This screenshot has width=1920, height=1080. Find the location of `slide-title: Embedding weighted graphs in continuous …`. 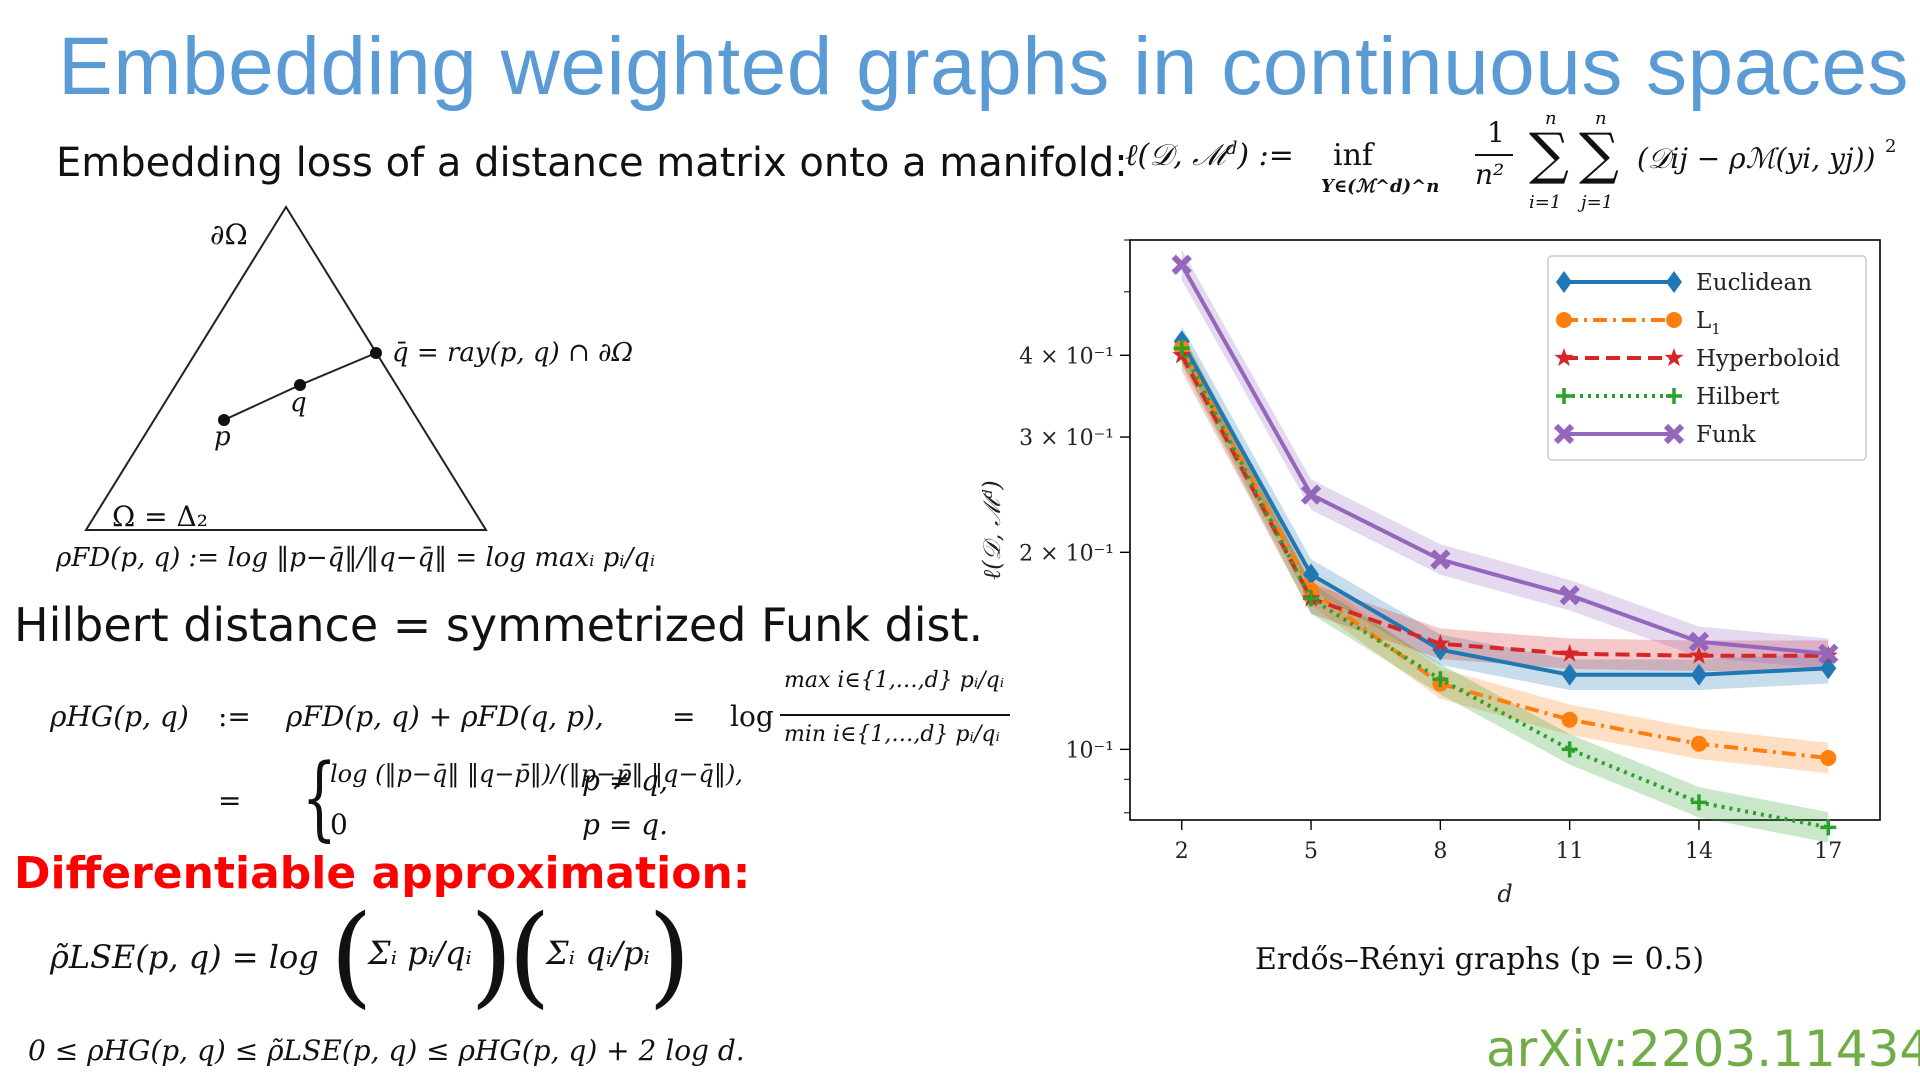

slide-title: Embedding weighted graphs in continuous … is located at coordinates (983, 66).